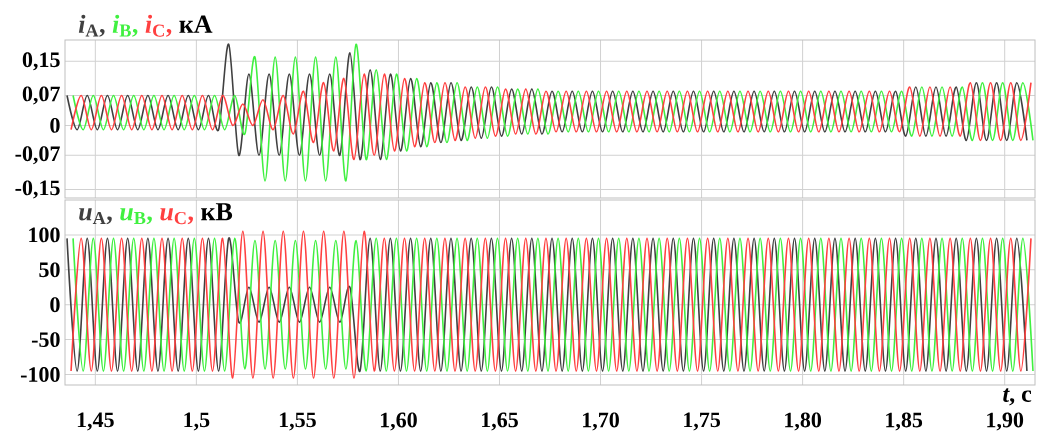  What do you see at coordinates (1017, 397) in the screenshot?
I see `x-axis-title: t, с` at bounding box center [1017, 397].